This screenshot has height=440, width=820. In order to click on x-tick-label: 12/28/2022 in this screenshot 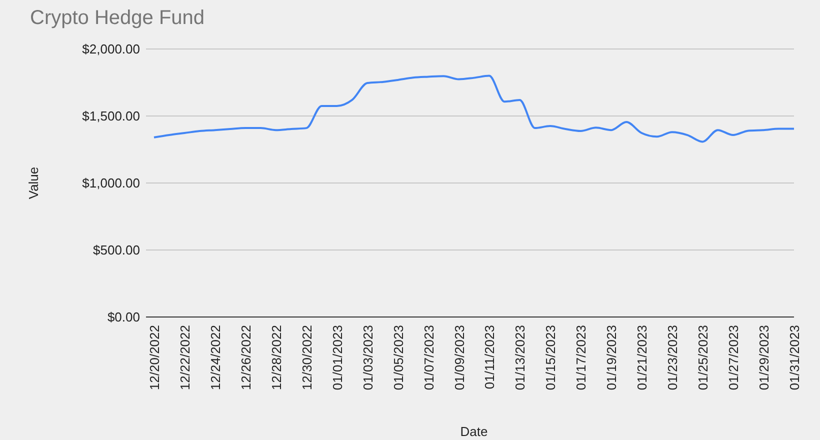, I will do `click(276, 357)`.